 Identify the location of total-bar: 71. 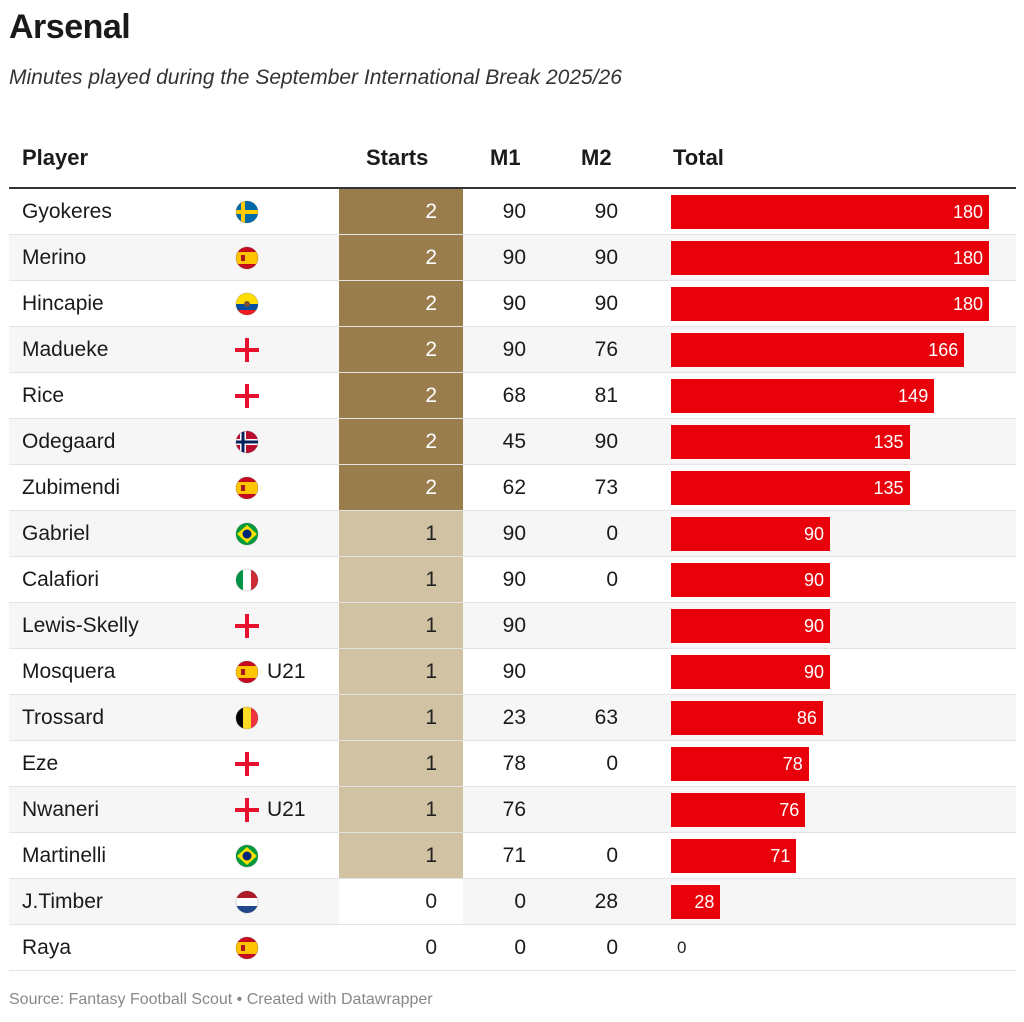
(734, 856).